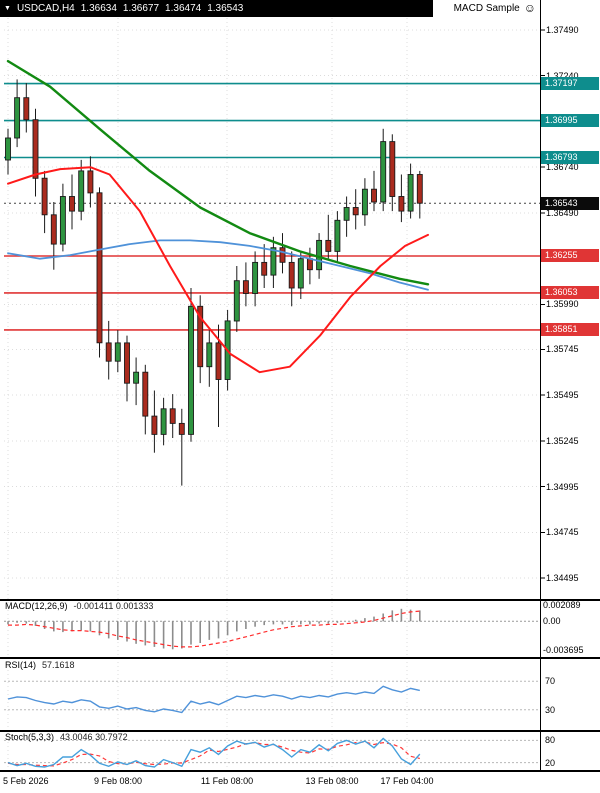 This screenshot has width=600, height=793. What do you see at coordinates (550, 681) in the screenshot?
I see `indicator-axis-label: 70` at bounding box center [550, 681].